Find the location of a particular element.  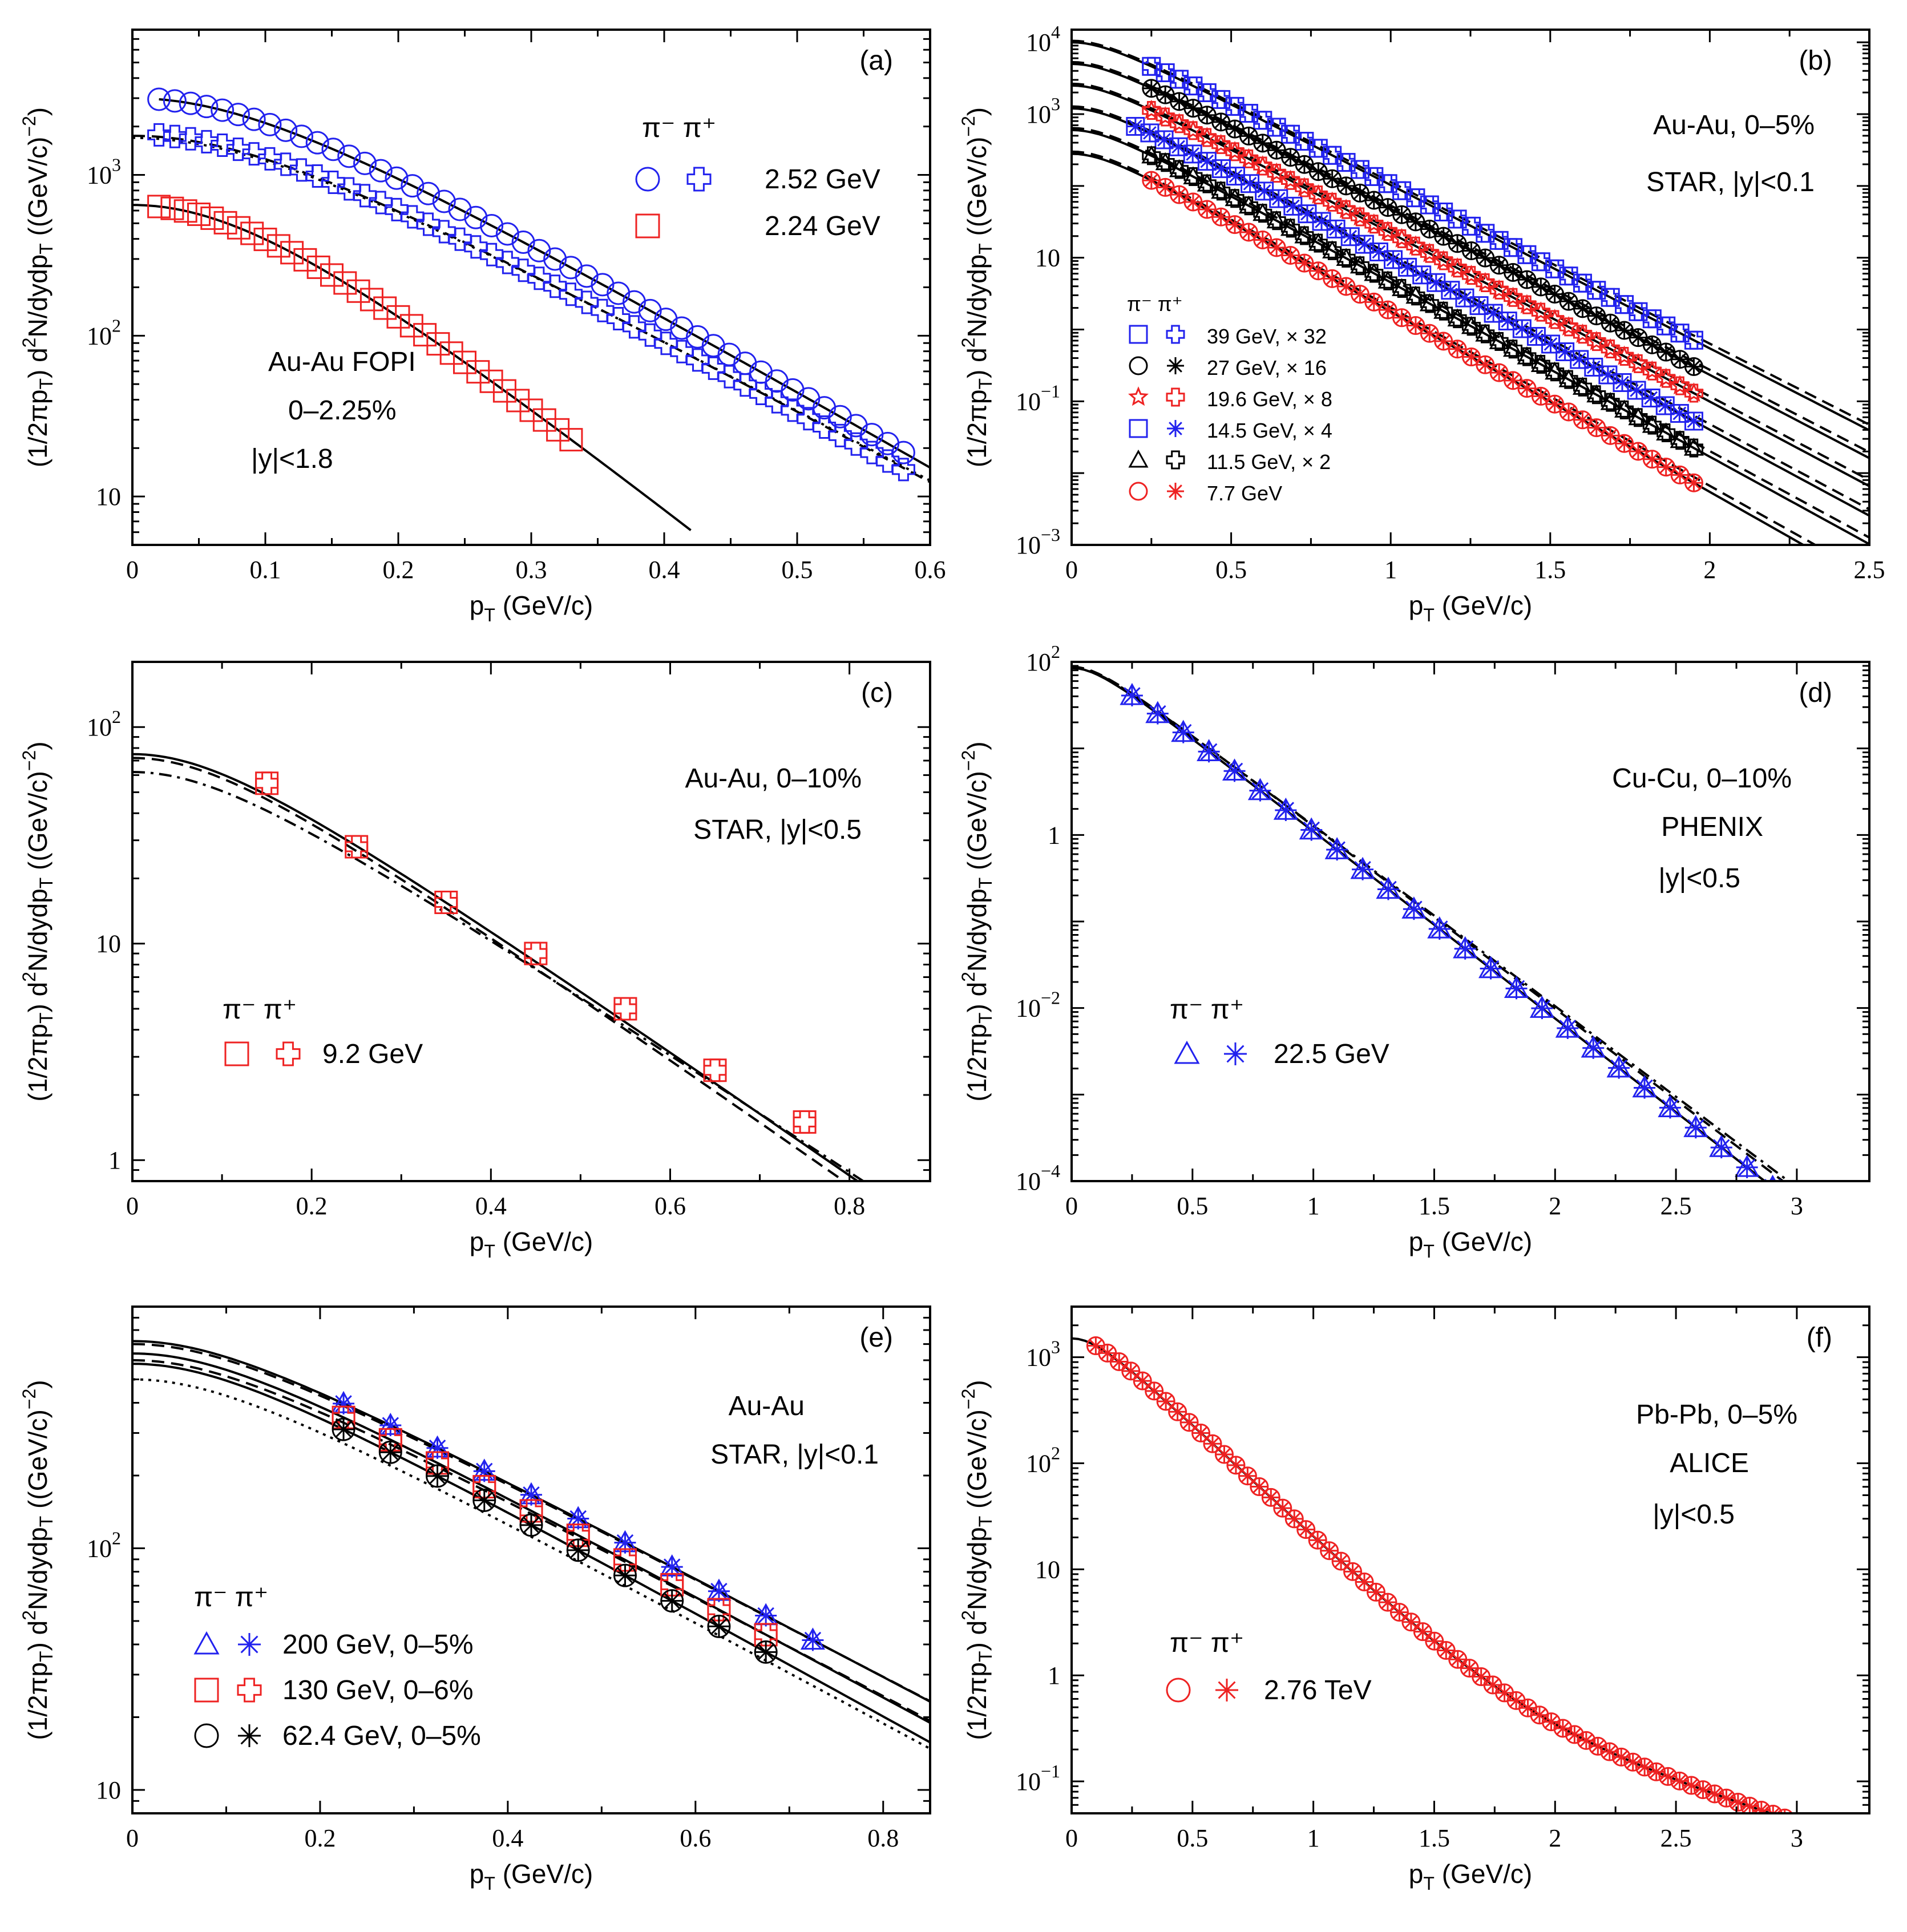

y-tick-label: 10⁻³ is located at coordinates (1038, 541).